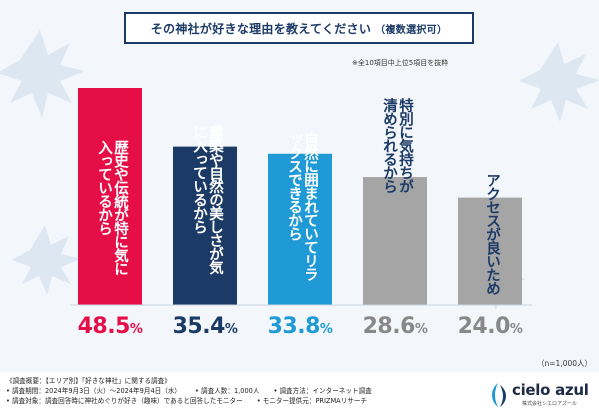 The image size is (599, 415). Describe the element at coordinates (550, 390) in the screenshot. I see `logo-name: cielo azul` at that location.